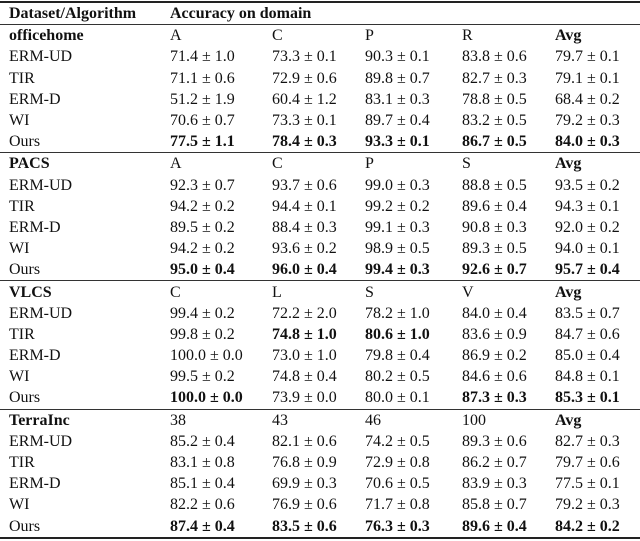  Describe the element at coordinates (403, 291) in the screenshot. I see `domain-label: S` at that location.